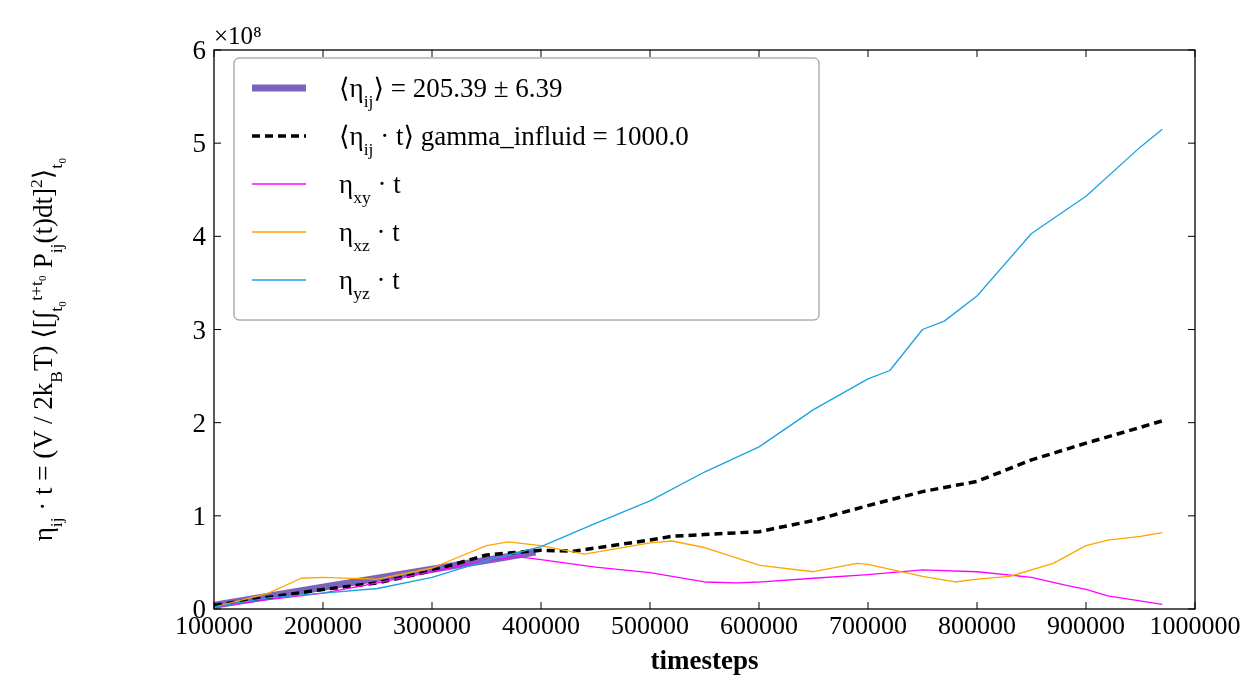 Image resolution: width=1260 pixels, height=682 pixels. What do you see at coordinates (977, 625) in the screenshot?
I see `x-tick-label: 800000` at bounding box center [977, 625].